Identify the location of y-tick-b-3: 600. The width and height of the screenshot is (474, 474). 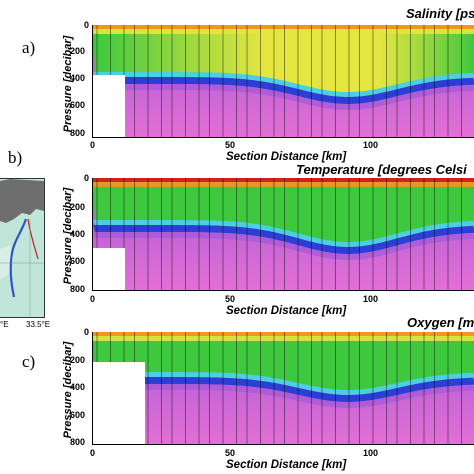
(78, 261).